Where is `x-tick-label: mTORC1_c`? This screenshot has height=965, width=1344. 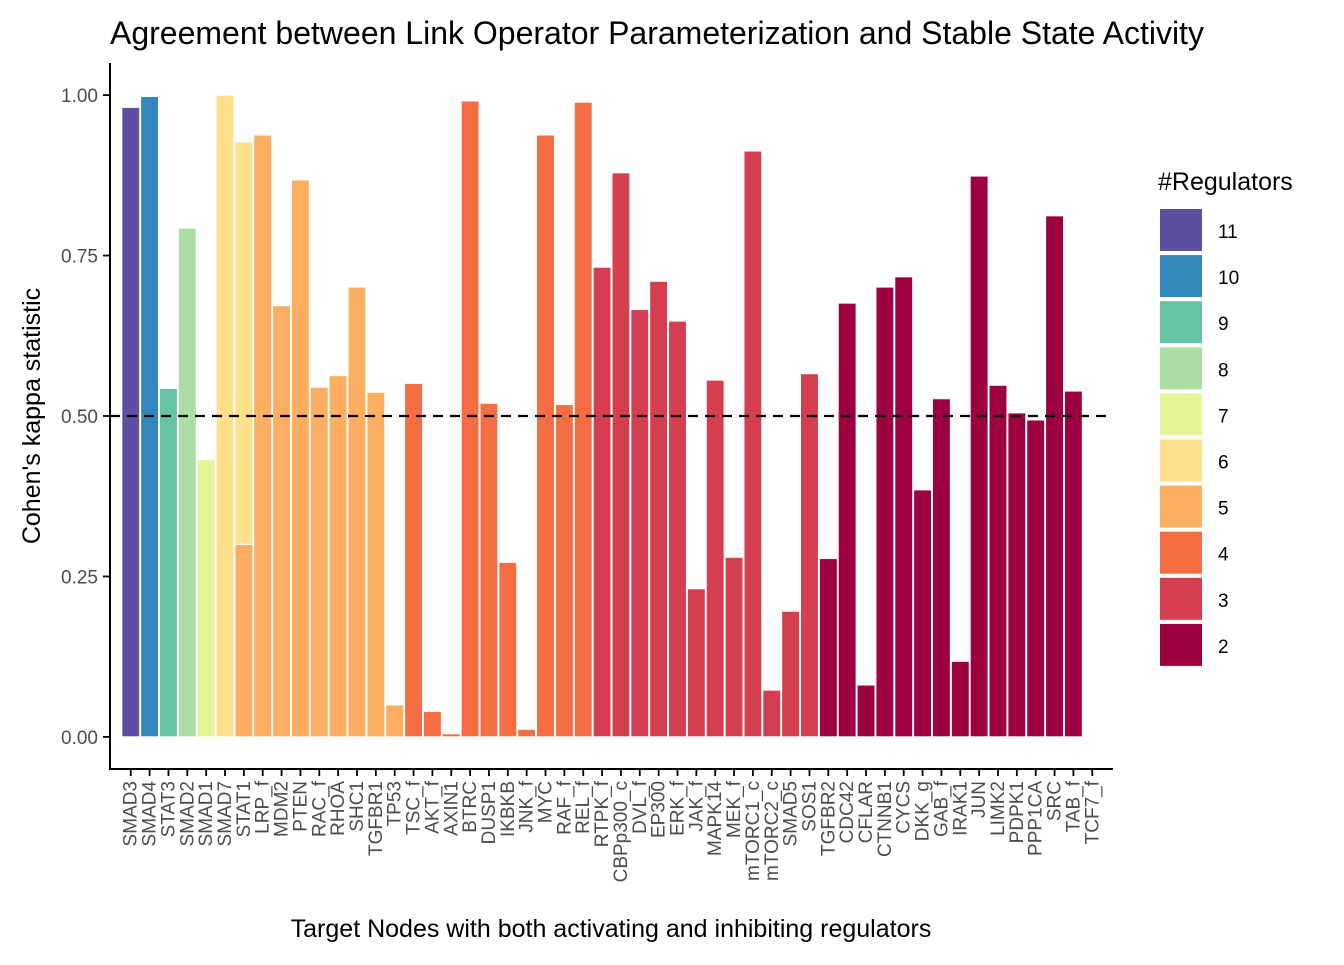
x-tick-label: mTORC1_c is located at coordinates (753, 831).